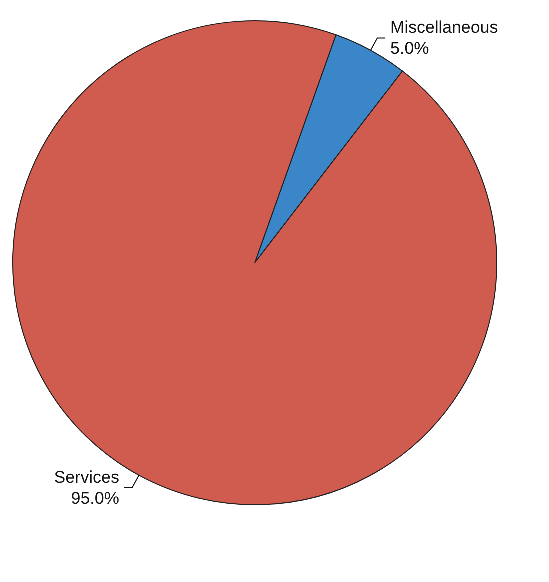 The image size is (549, 582). What do you see at coordinates (444, 28) in the screenshot?
I see `slice-label: Miscellaneous` at bounding box center [444, 28].